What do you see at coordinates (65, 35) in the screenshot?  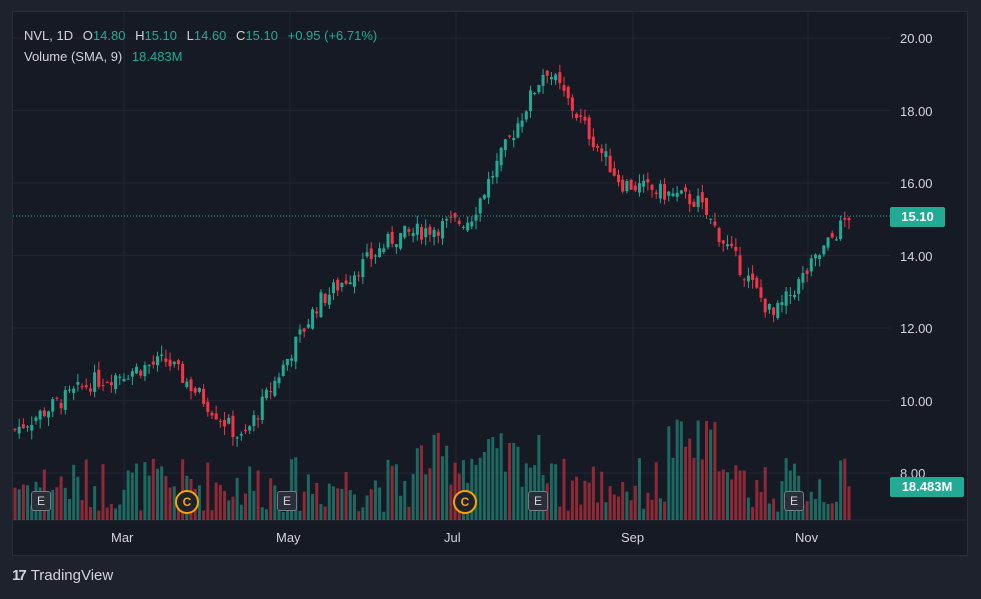 I see `interval: 1D` at bounding box center [65, 35].